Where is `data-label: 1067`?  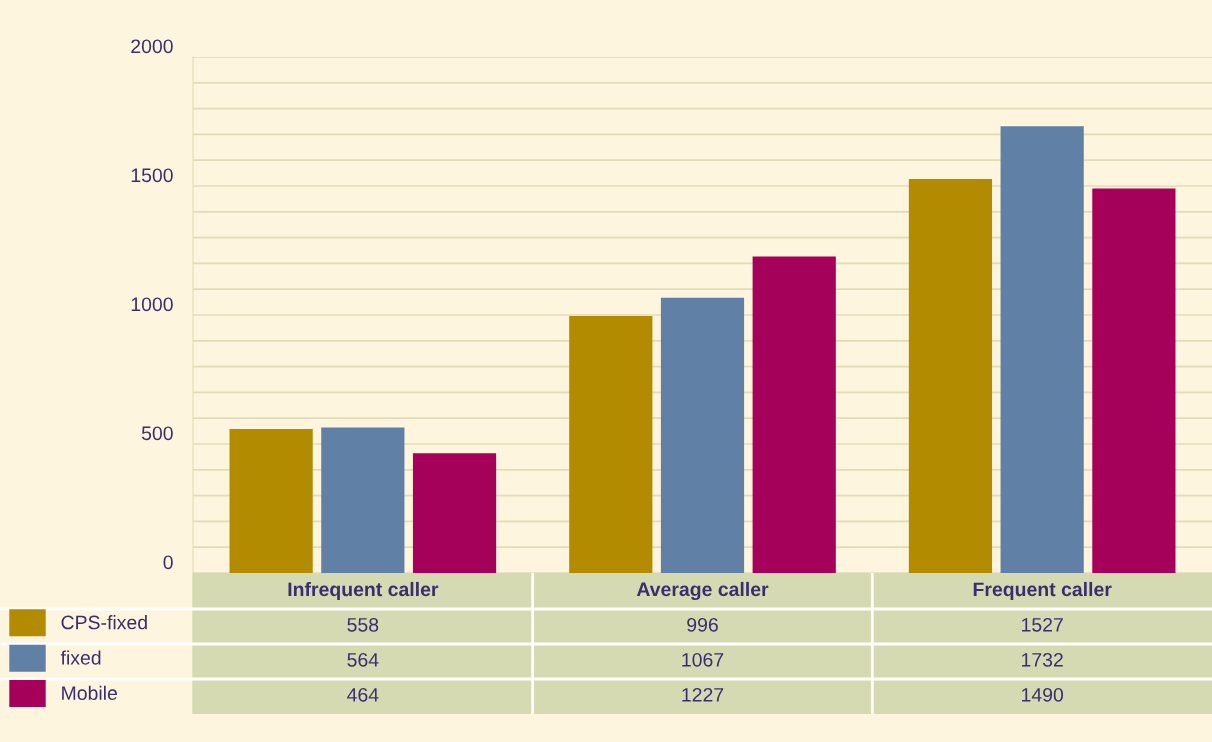
data-label: 1067 is located at coordinates (703, 659).